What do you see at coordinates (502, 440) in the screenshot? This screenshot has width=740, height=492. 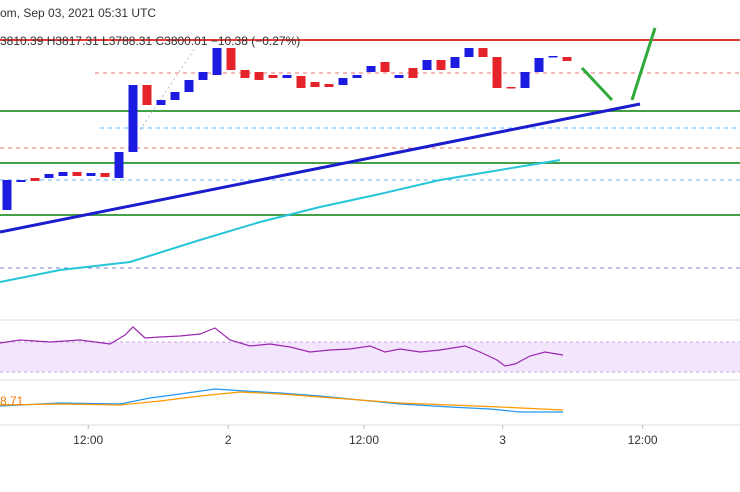 I see `x-tick-label: 3` at bounding box center [502, 440].